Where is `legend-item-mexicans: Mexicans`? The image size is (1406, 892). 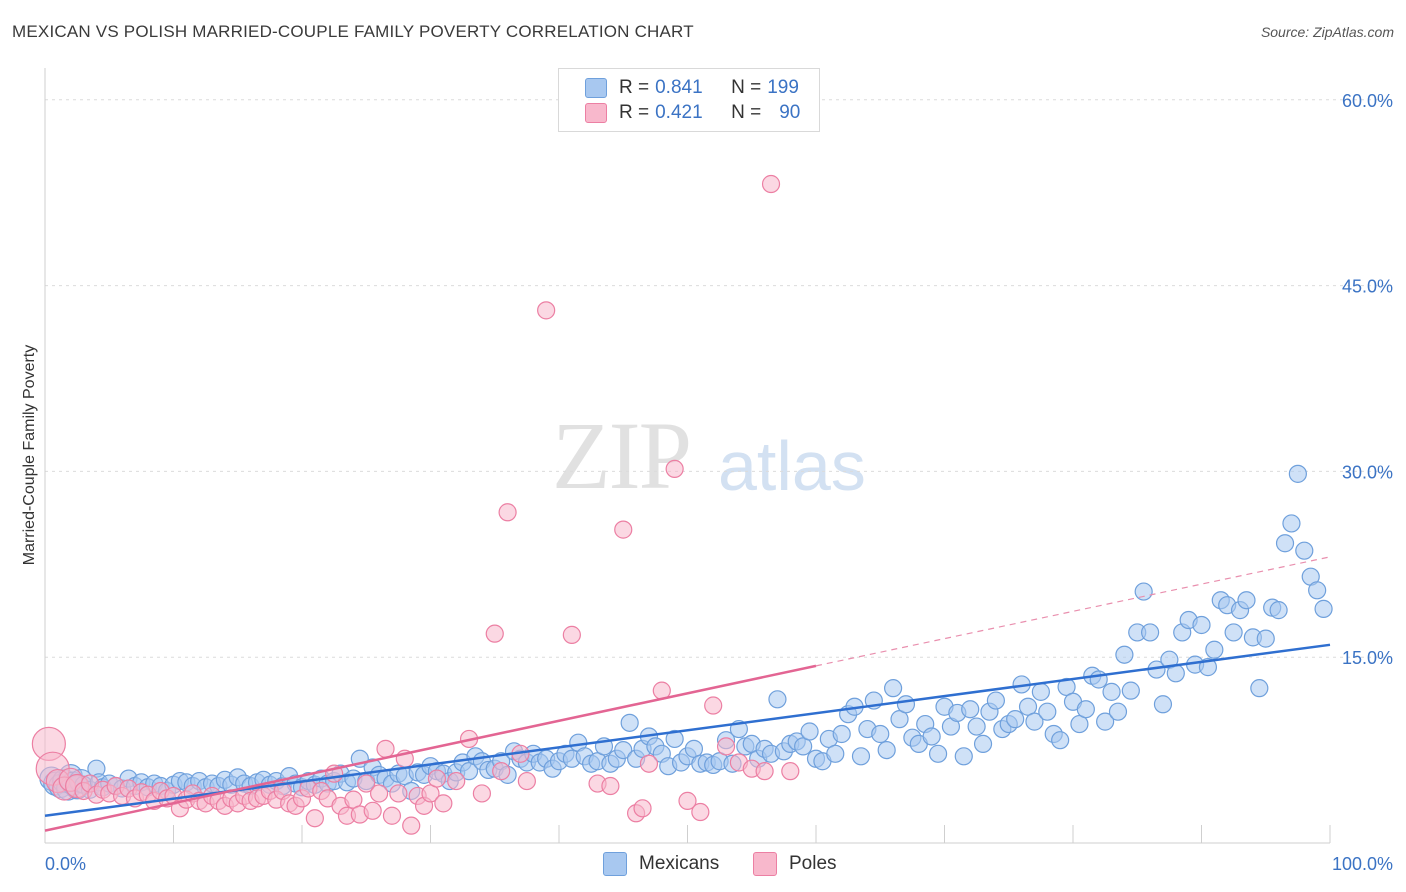 legend-item-mexicans: Mexicans is located at coordinates (661, 864).